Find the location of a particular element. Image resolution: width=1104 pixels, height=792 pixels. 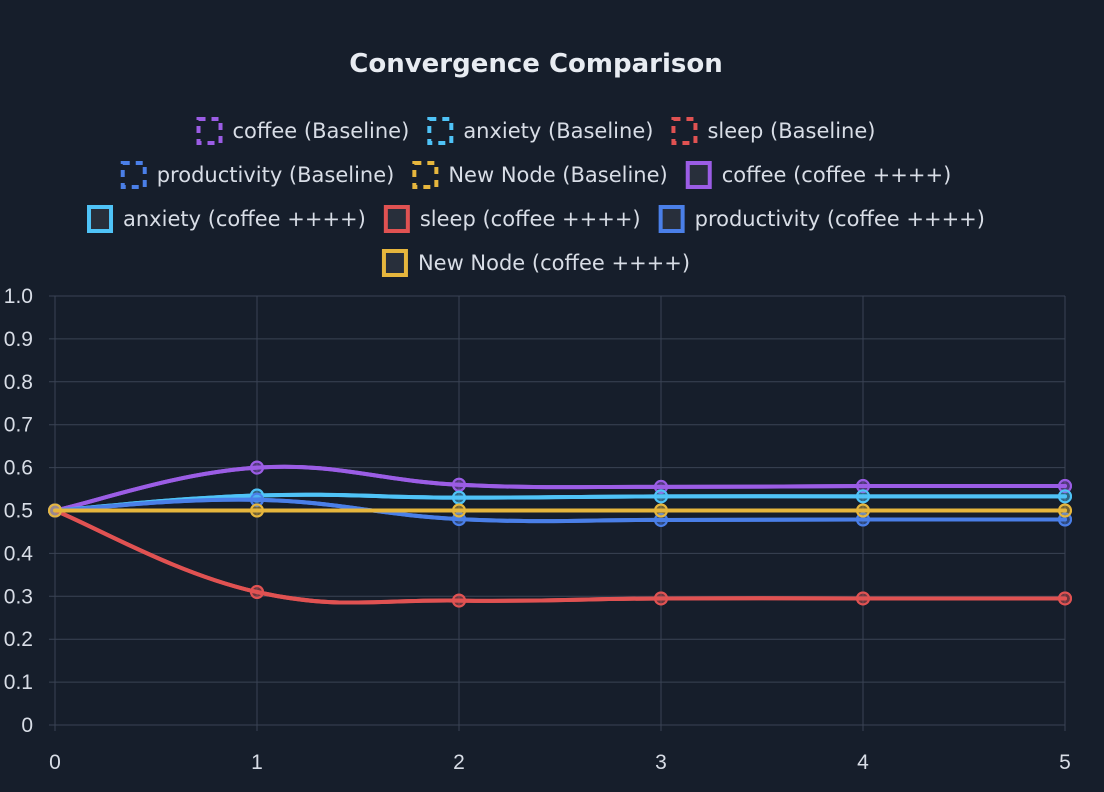

y-tick-label: 0.8 is located at coordinates (18, 382).